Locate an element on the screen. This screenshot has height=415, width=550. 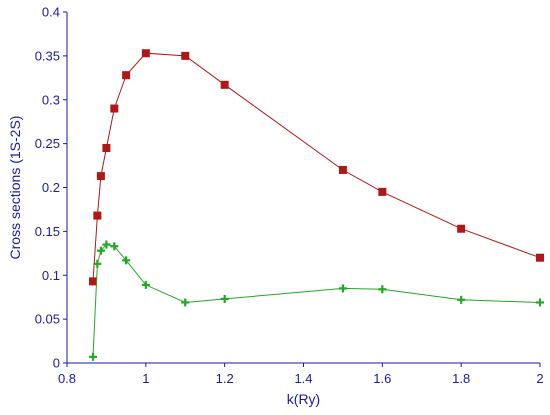
x-tick-label: 1.6 is located at coordinates (382, 378).